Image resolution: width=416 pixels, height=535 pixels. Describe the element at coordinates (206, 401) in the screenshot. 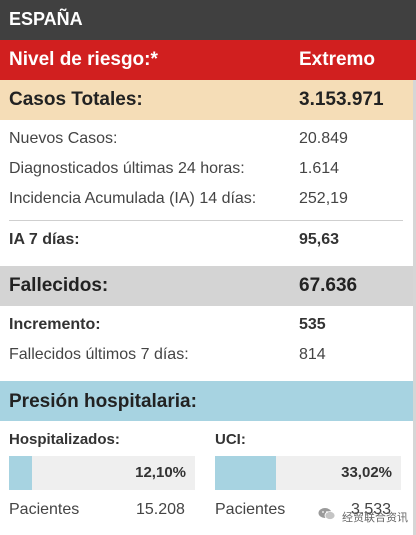

I see `hospital-pressure-section: Presión hospitalaria:` at that location.